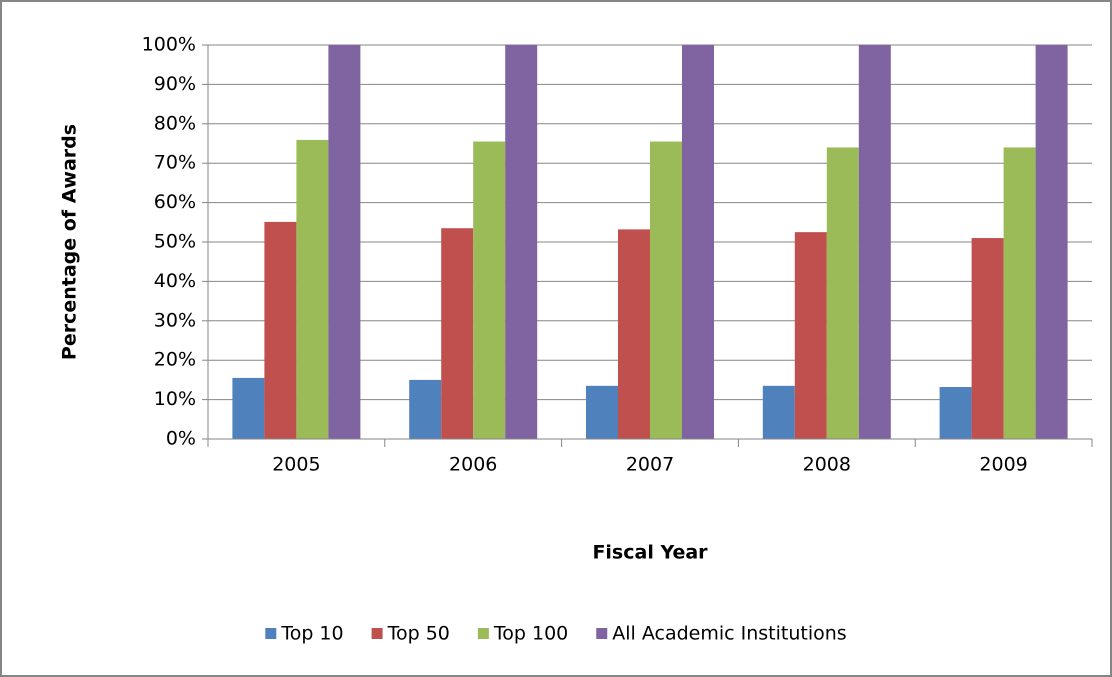  Describe the element at coordinates (530, 634) in the screenshot. I see `legend-label: Top 100` at that location.